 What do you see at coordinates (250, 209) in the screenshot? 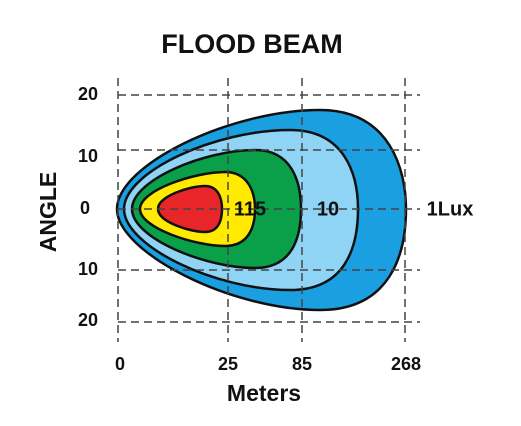
I see `contour-label: 115` at bounding box center [250, 209].